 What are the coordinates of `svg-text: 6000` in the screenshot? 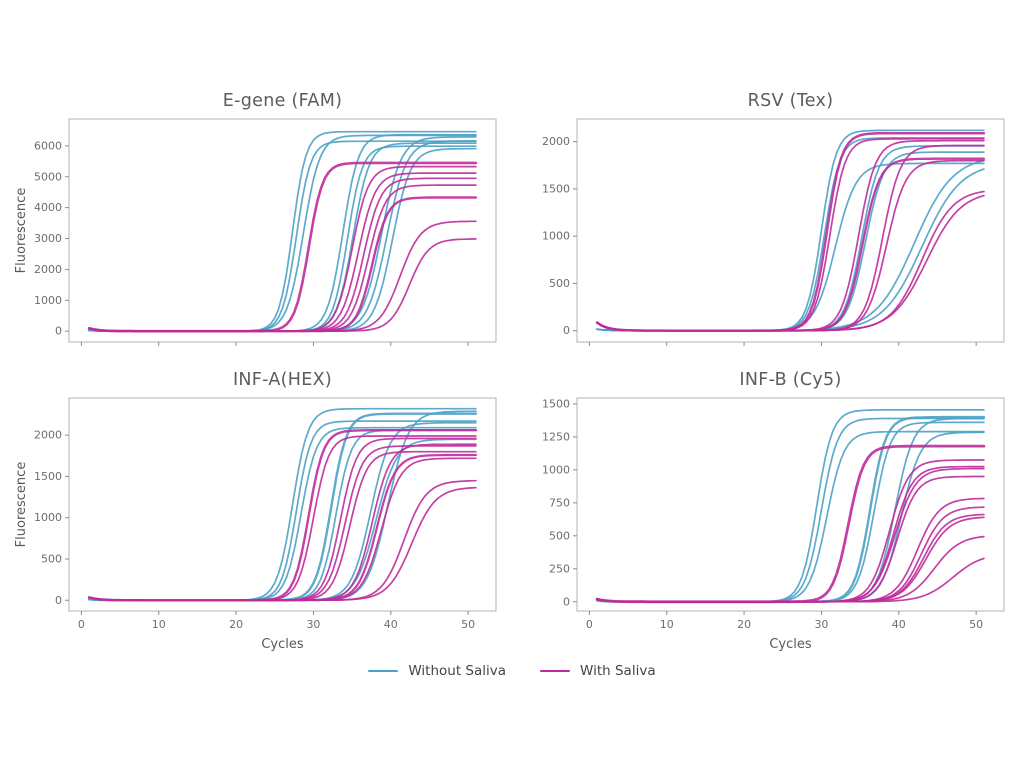 It's located at (48, 145).